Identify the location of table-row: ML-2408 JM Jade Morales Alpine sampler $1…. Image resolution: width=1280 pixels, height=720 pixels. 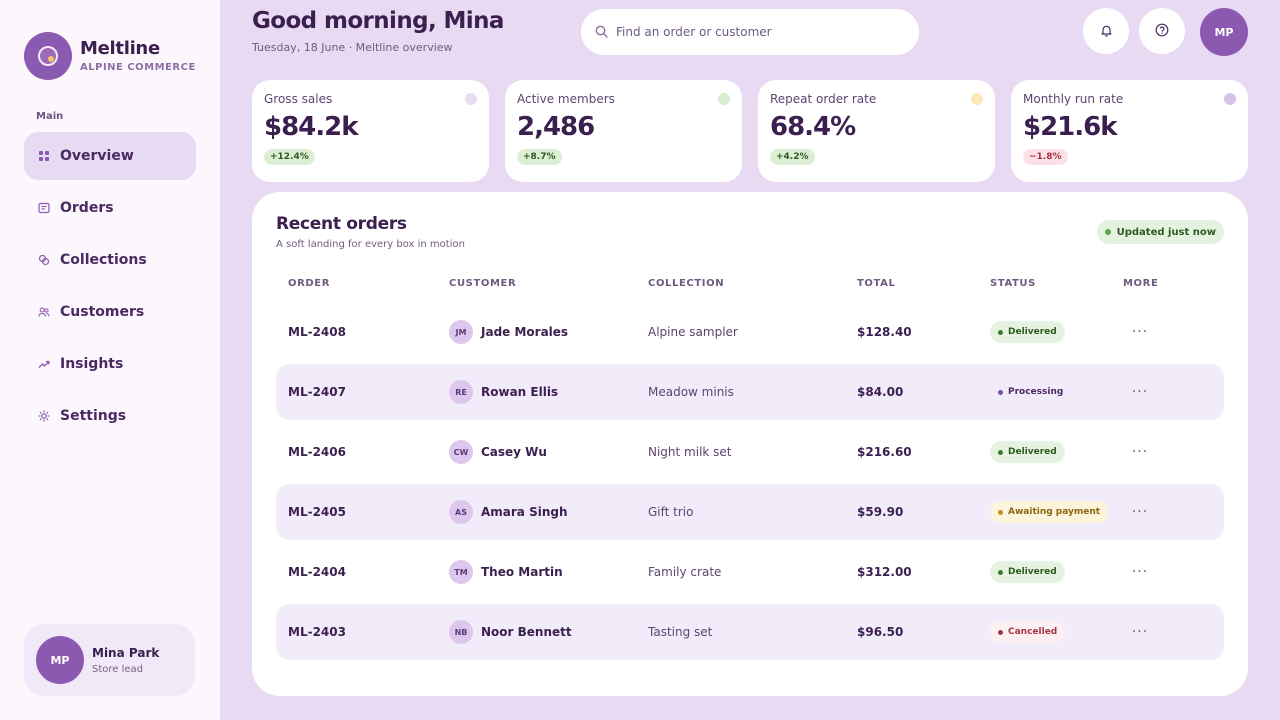
(750, 332).